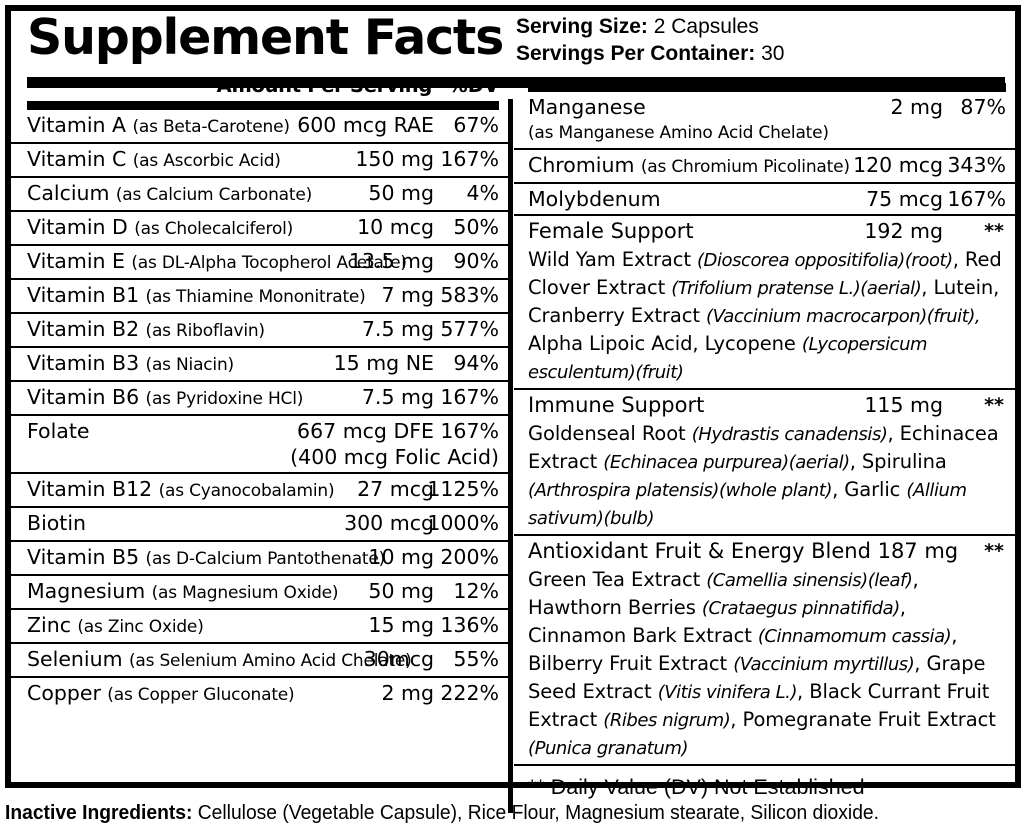  What do you see at coordinates (201, 695) in the screenshot?
I see `nutrient-form: (as Copper Gluconate)` at bounding box center [201, 695].